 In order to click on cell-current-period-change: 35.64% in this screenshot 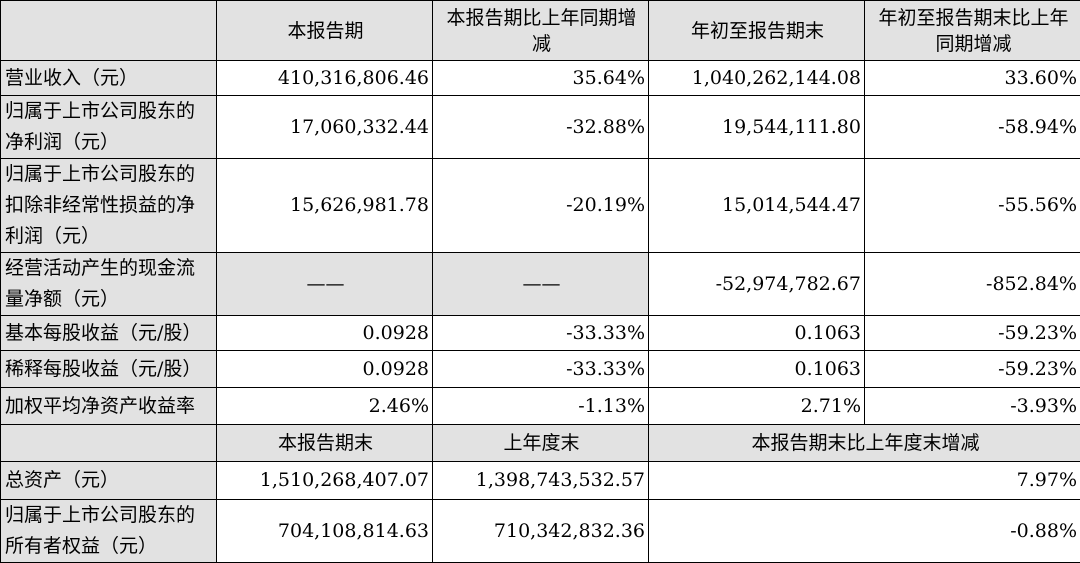, I will do `click(541, 78)`.